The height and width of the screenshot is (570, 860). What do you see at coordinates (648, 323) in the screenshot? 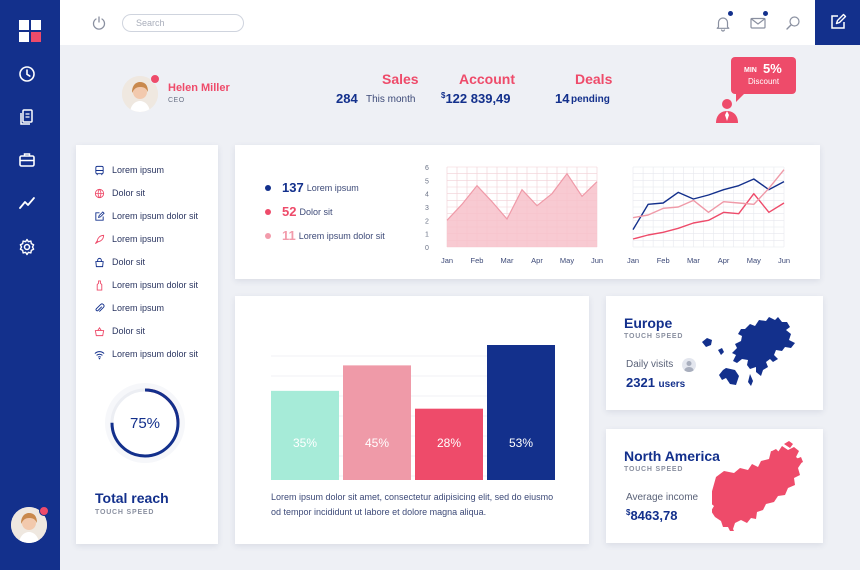
I see `europe-title: Europe` at bounding box center [648, 323].